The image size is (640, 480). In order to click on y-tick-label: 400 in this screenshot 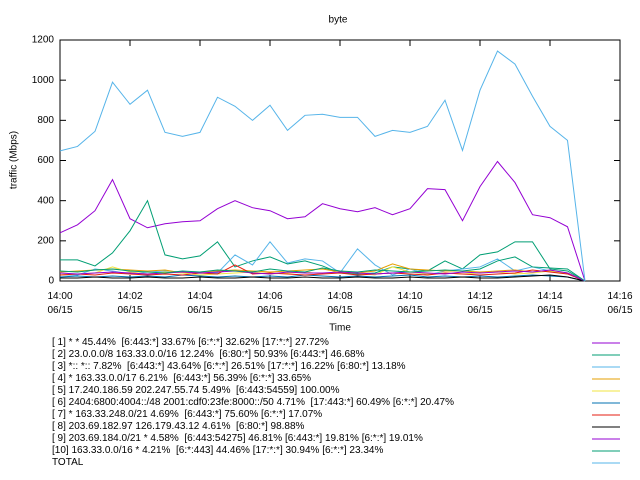, I will do `click(45, 200)`.